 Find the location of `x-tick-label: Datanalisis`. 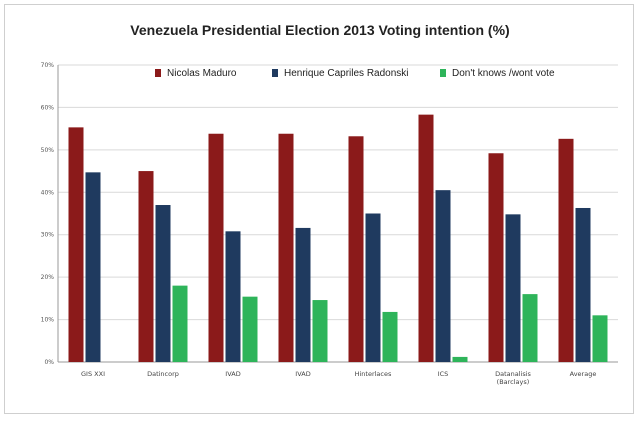

x-tick-label: Datanalisis is located at coordinates (513, 374).